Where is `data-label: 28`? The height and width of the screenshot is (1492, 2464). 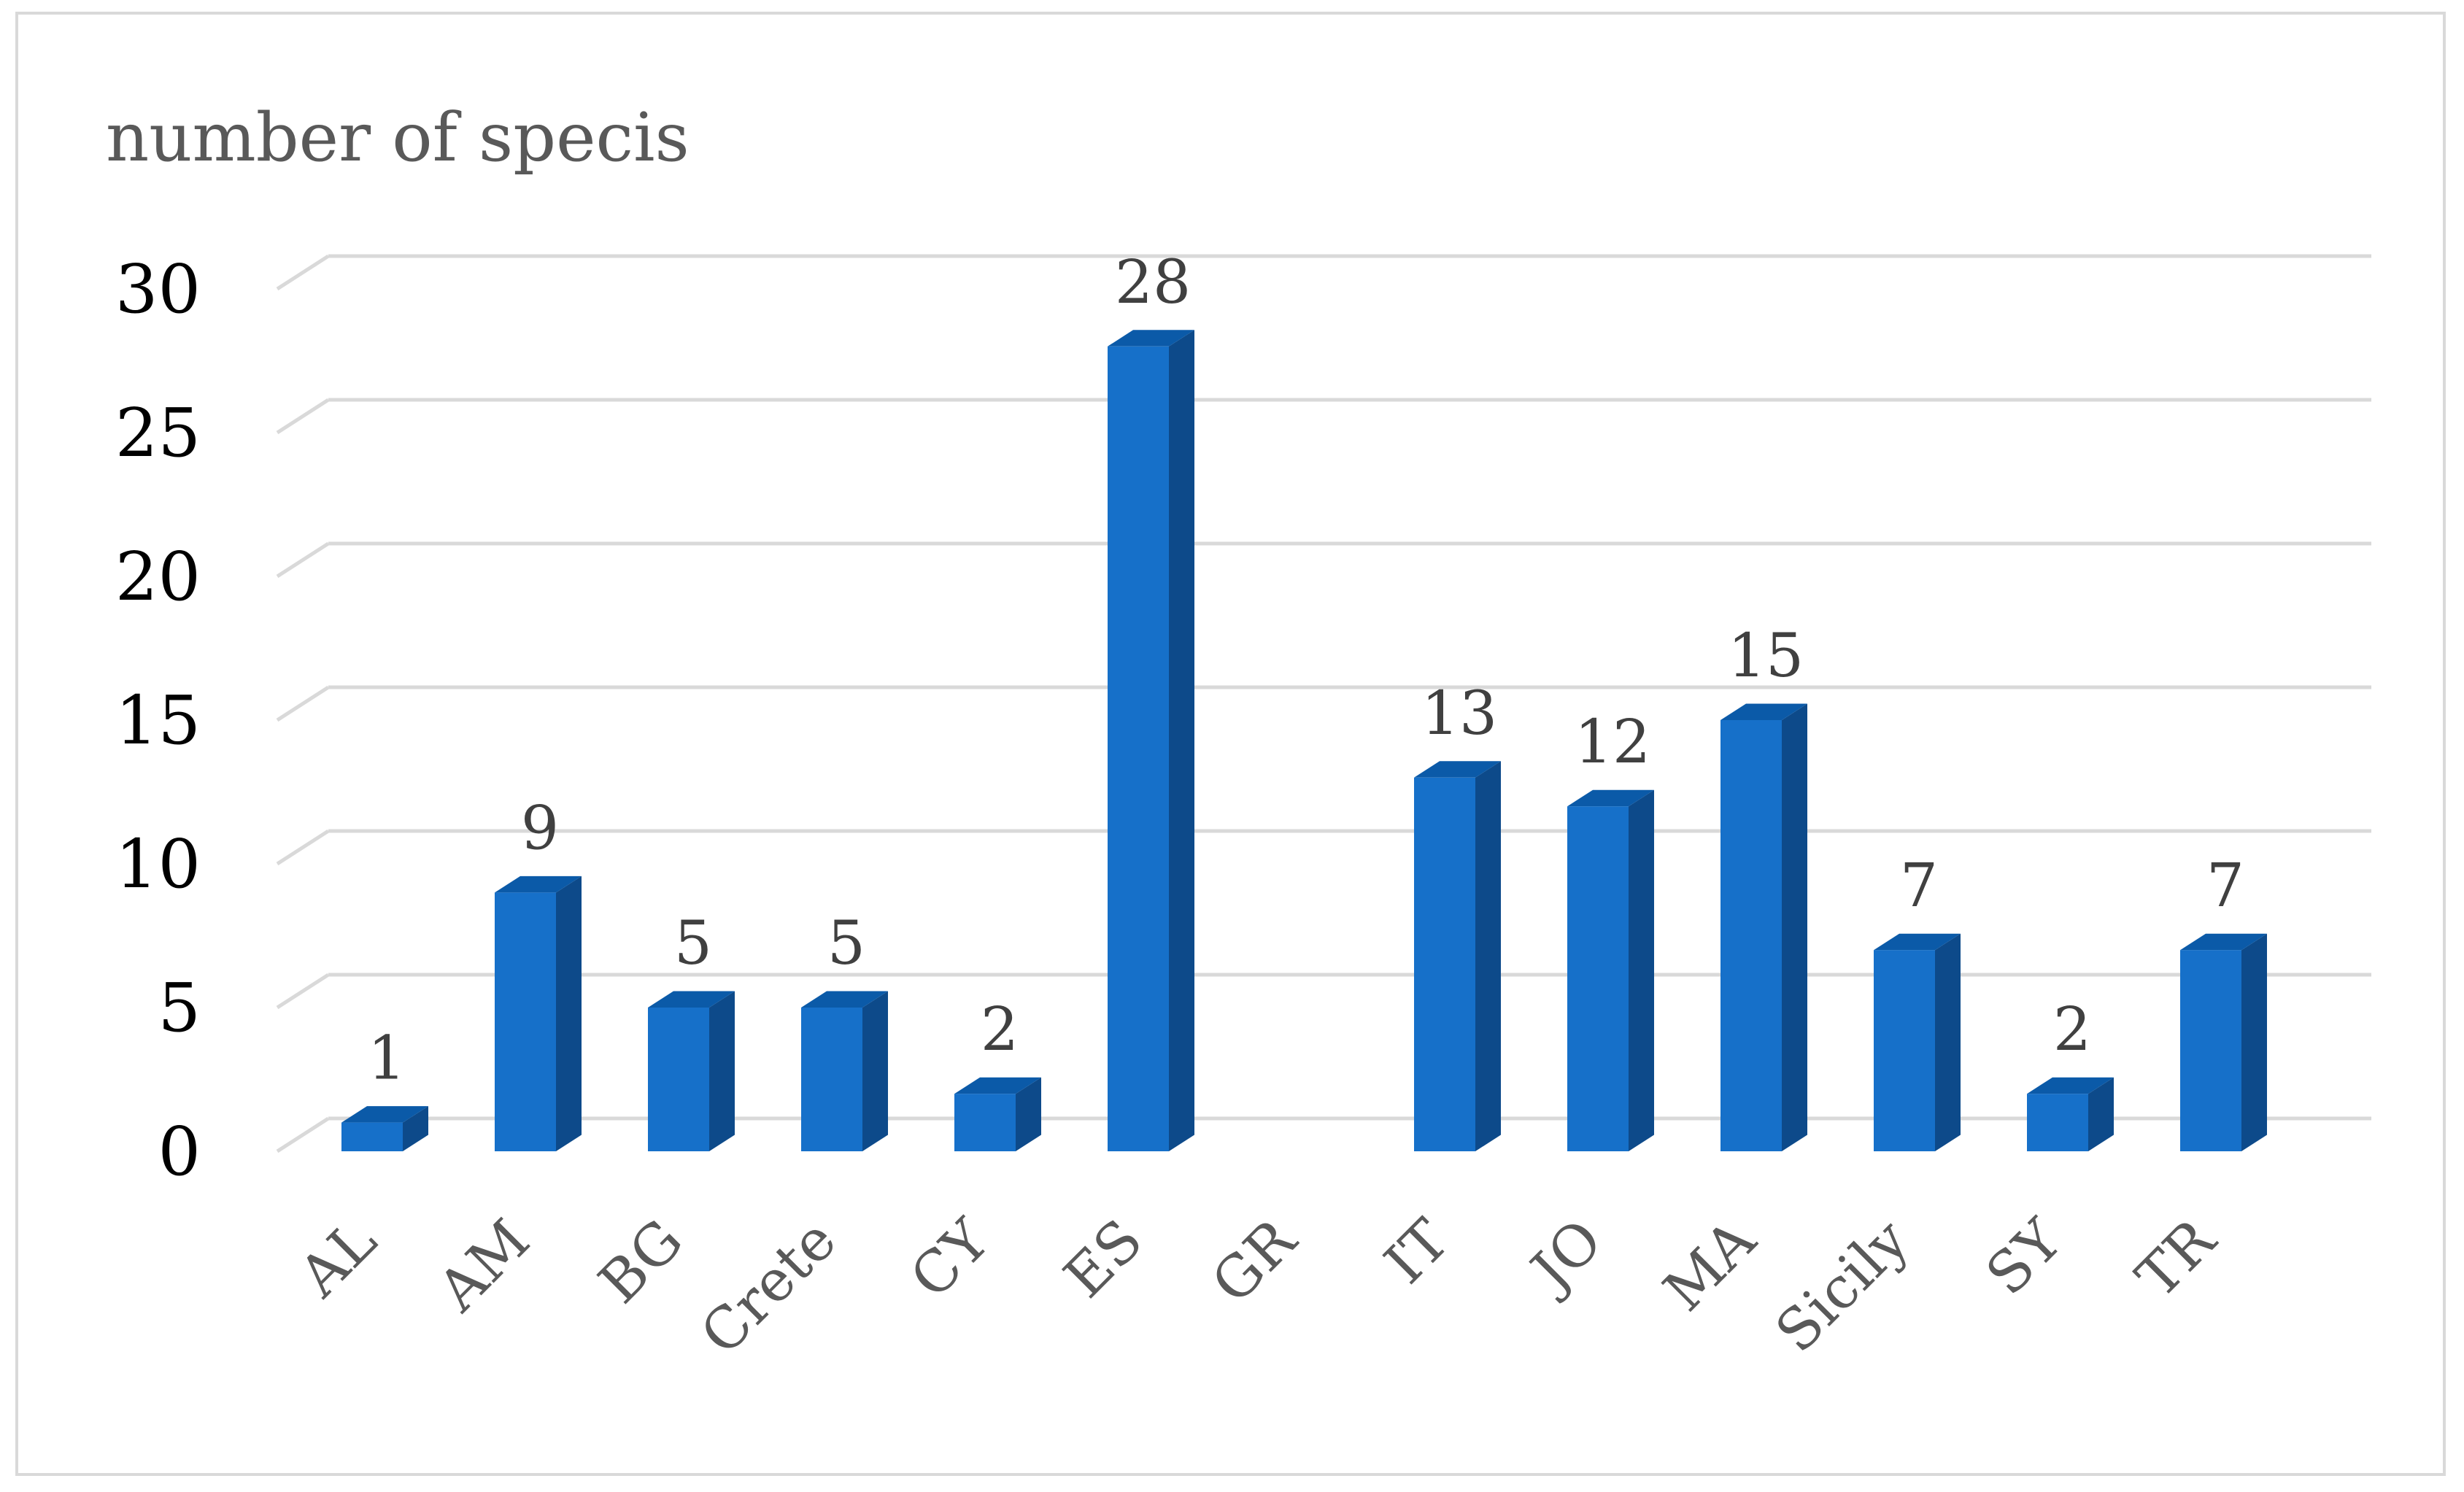
data-label: 28 is located at coordinates (1153, 282).